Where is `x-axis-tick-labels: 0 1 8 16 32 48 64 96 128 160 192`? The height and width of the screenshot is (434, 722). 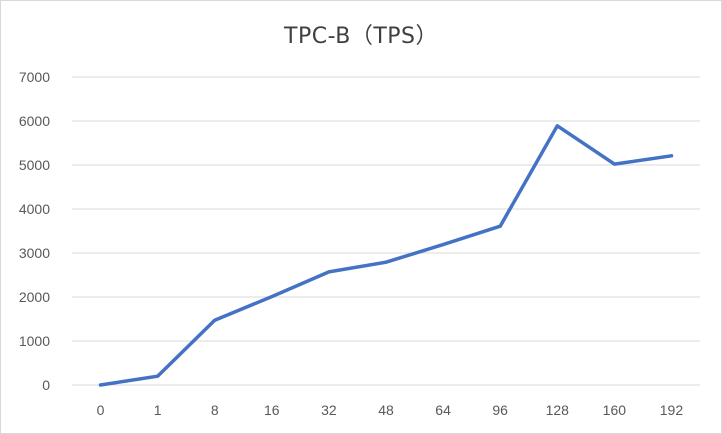
x-axis-tick-labels: 0 1 8 16 32 48 64 96 128 160 192 is located at coordinates (390, 410).